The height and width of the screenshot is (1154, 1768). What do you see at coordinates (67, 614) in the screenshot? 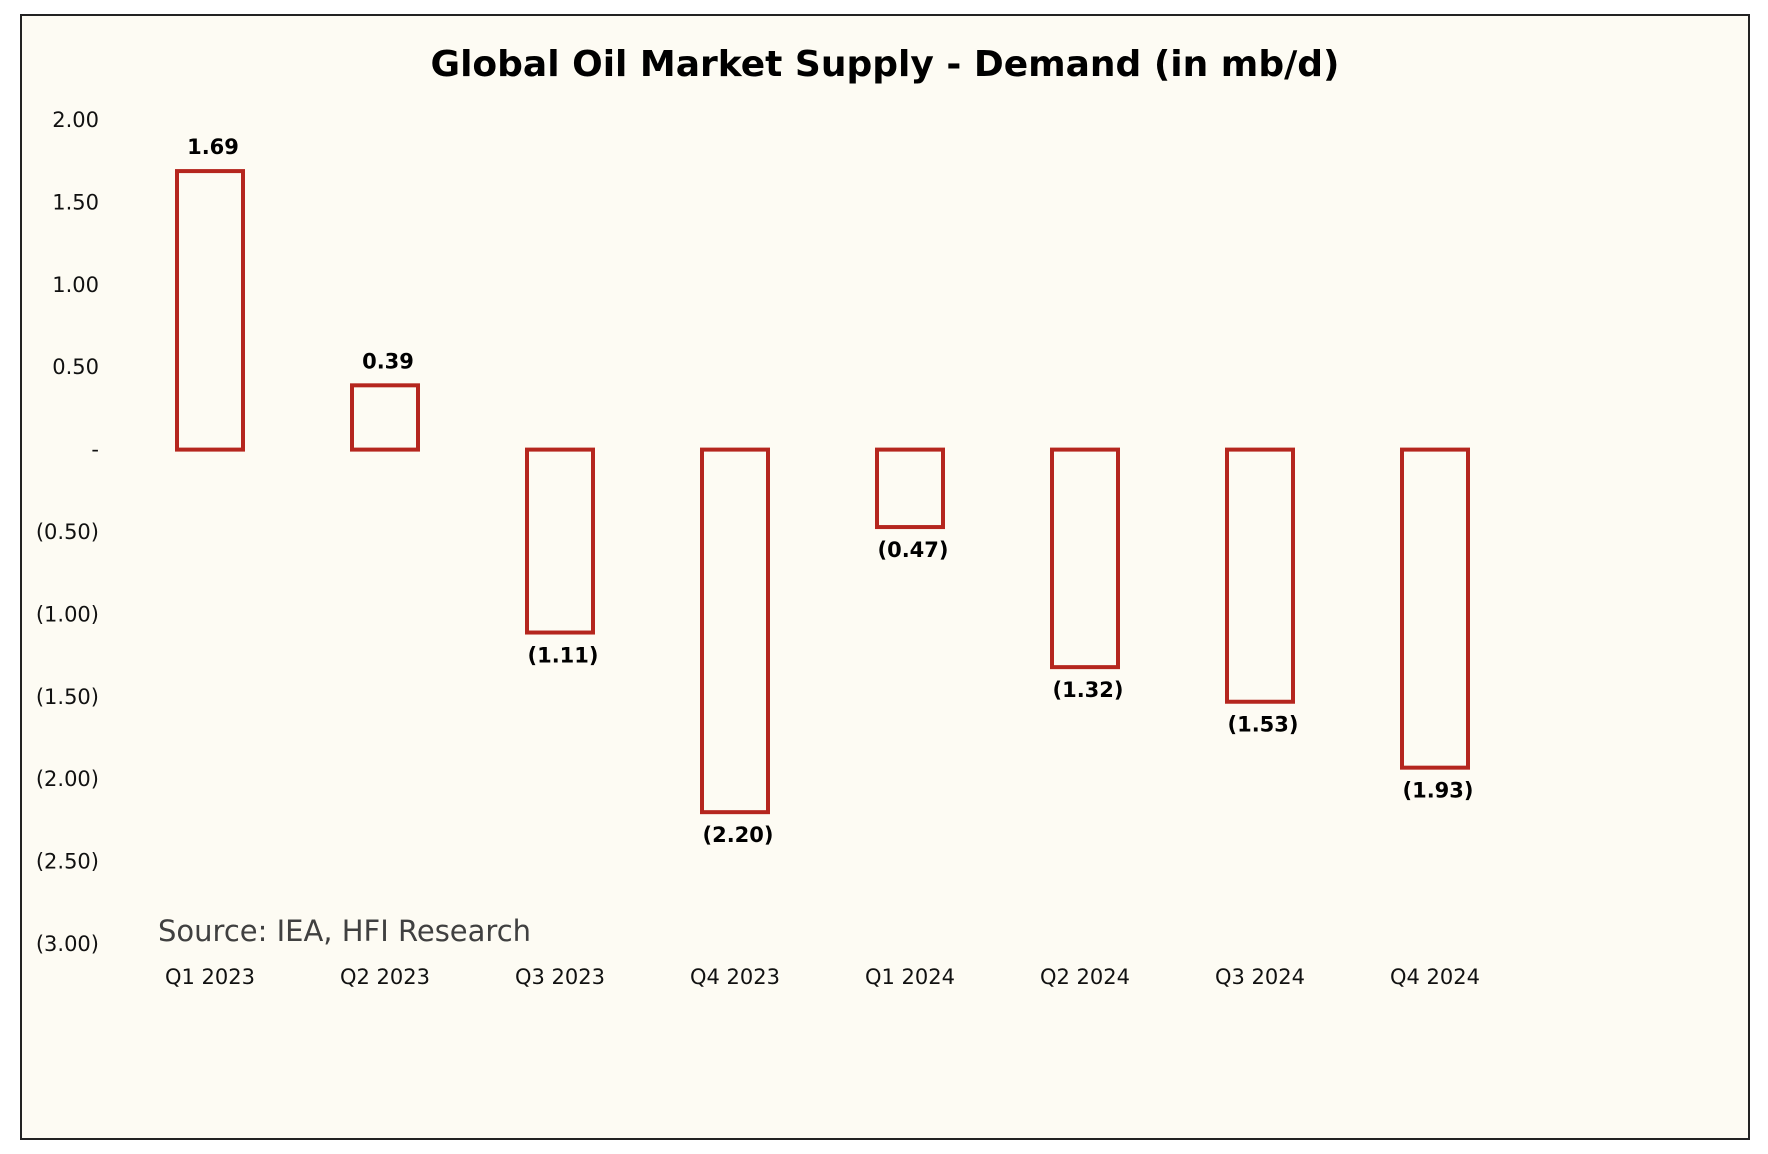
I see `y-tick-label: (1.00)` at bounding box center [67, 614].